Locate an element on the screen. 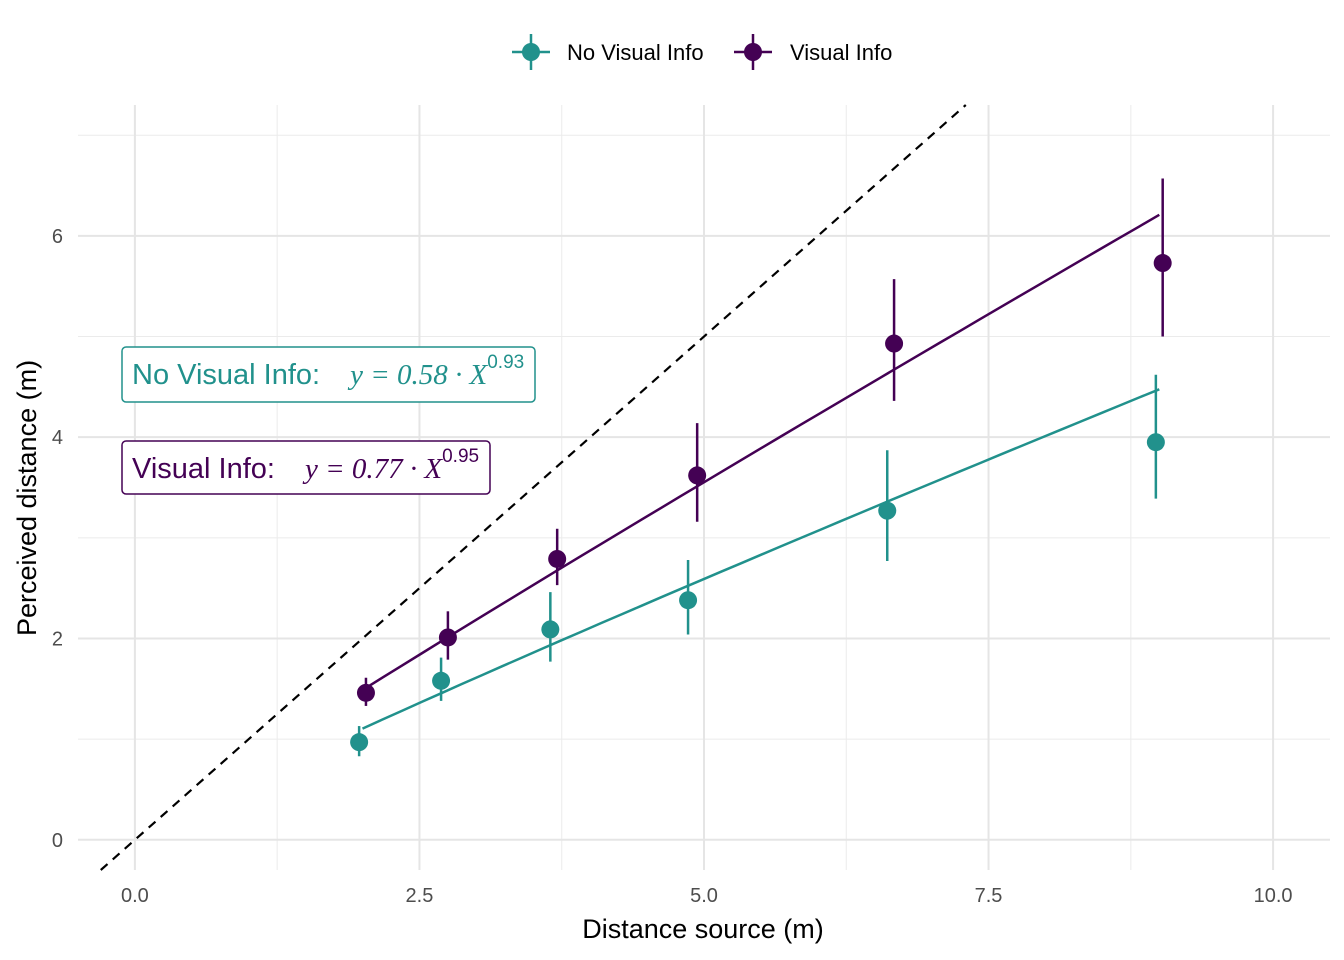 This screenshot has height=960, width=1344. annotation-exponent-visual-info: 0.95 is located at coordinates (460, 456).